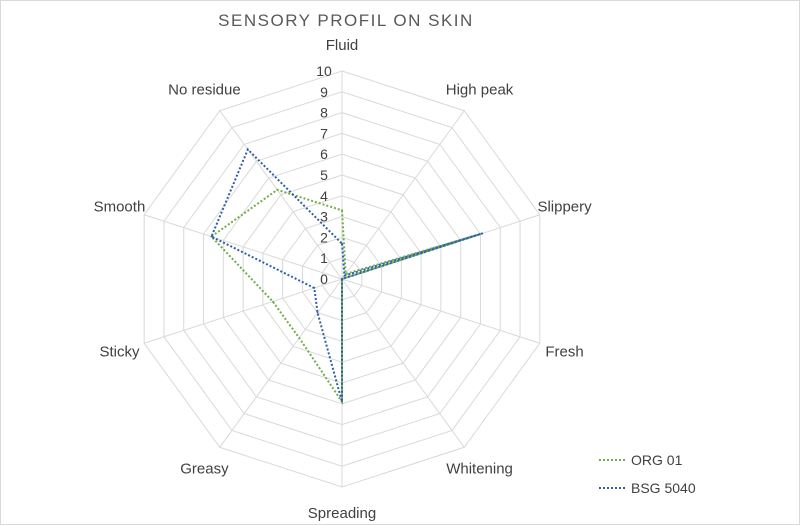 The image size is (800, 525). What do you see at coordinates (342, 45) in the screenshot?
I see `axis-label: Fluid` at bounding box center [342, 45].